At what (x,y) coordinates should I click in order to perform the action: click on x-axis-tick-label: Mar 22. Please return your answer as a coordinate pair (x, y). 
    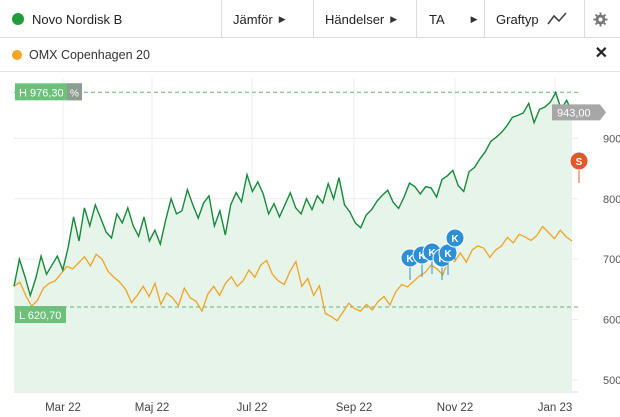
    Looking at the image, I should click on (63, 408).